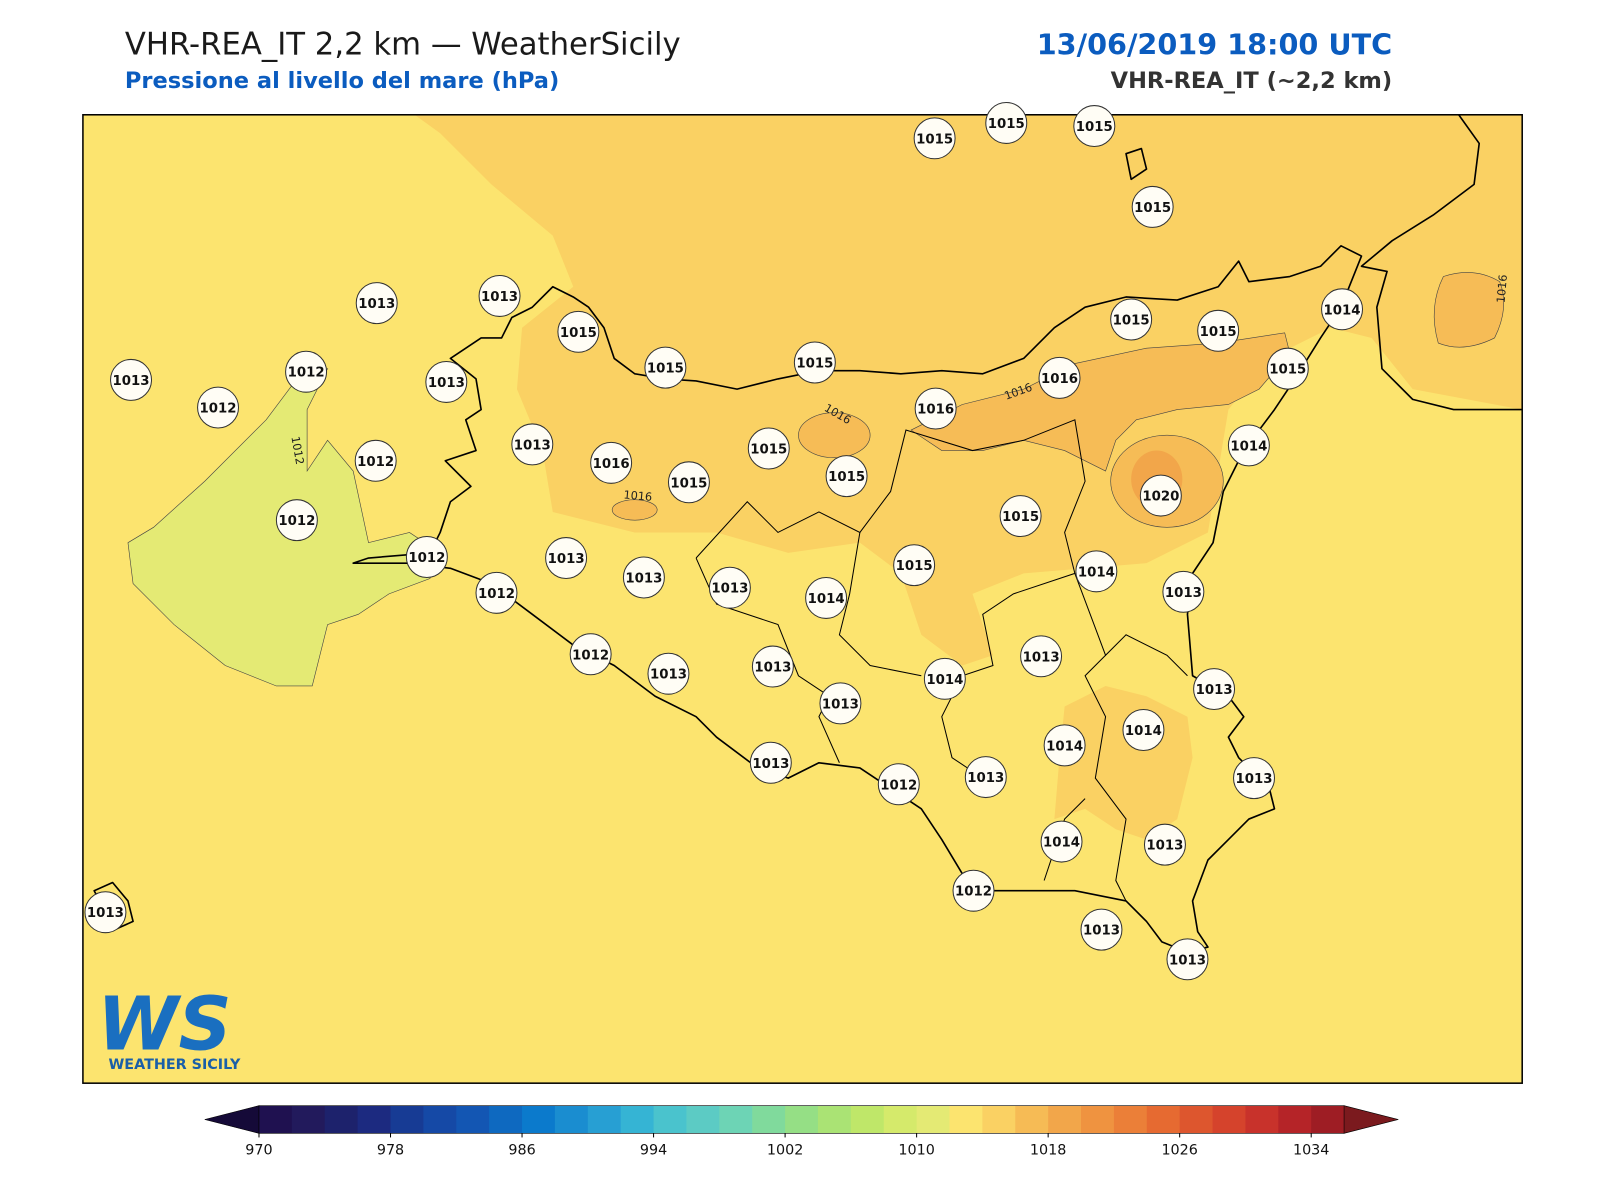 Image resolution: width=1600 pixels, height=1200 pixels. Describe the element at coordinates (916, 1151) in the screenshot. I see `colorbar-tick-label: 1010` at that location.